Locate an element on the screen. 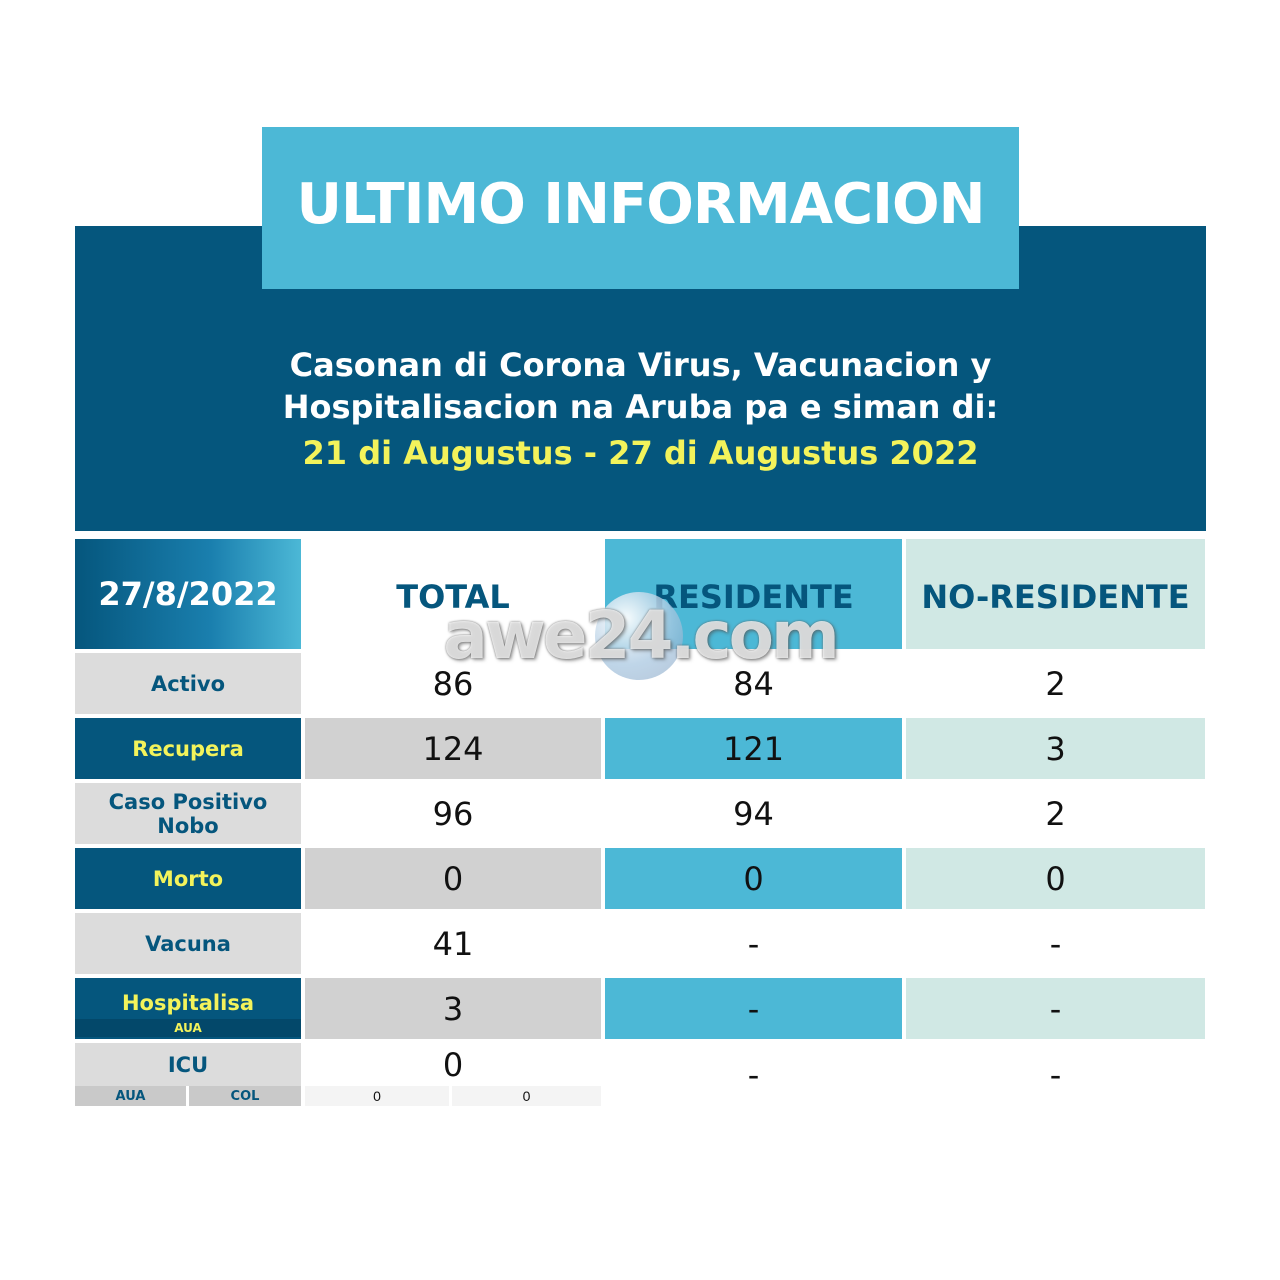 The image size is (1280, 1280). vacuna-total: 41 is located at coordinates (453, 943).